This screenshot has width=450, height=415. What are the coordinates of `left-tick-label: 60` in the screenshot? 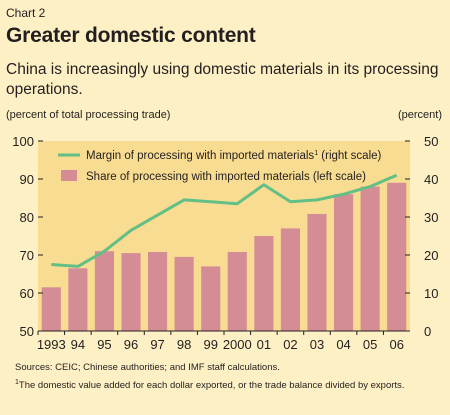 It's located at (27, 293).